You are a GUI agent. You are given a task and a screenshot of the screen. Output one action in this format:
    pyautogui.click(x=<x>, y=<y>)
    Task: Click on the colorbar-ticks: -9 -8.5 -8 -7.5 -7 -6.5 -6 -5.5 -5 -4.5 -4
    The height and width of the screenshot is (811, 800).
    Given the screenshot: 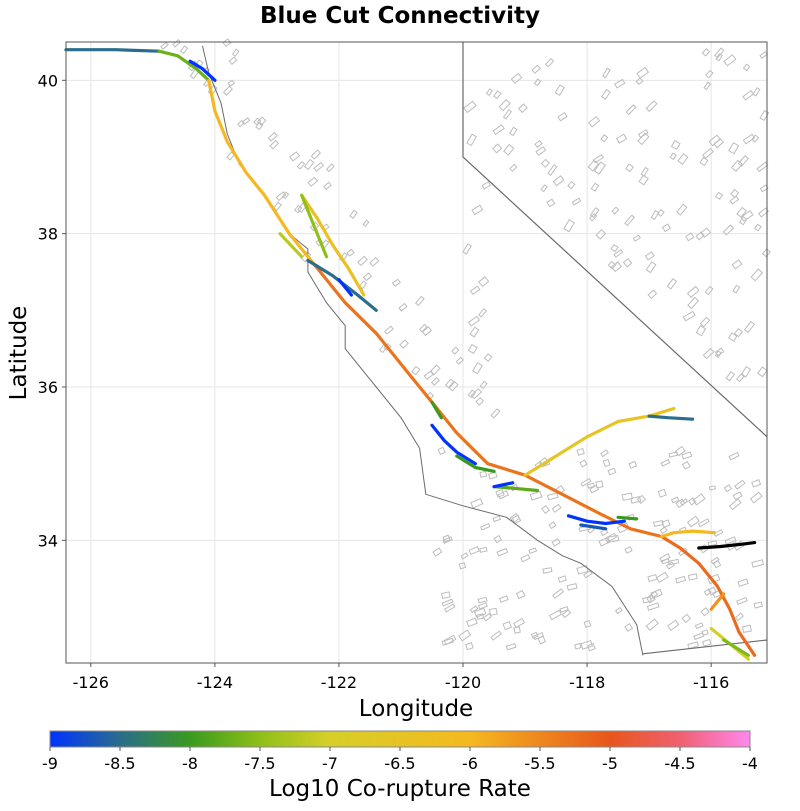 What is the action you would take?
    pyautogui.click(x=400, y=760)
    